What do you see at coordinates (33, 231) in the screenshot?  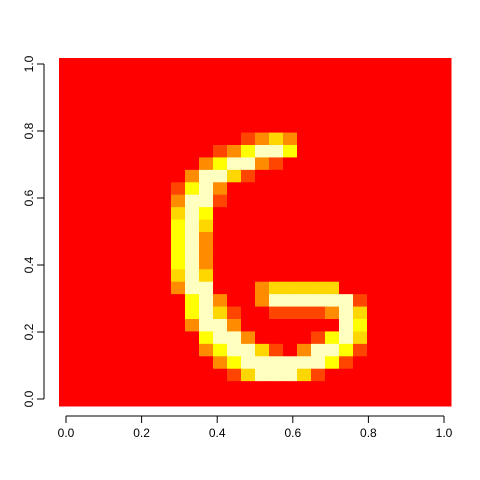 I see `y-axis: 0.0 0.2 0.4 0.6 0.8 1.0` at bounding box center [33, 231].